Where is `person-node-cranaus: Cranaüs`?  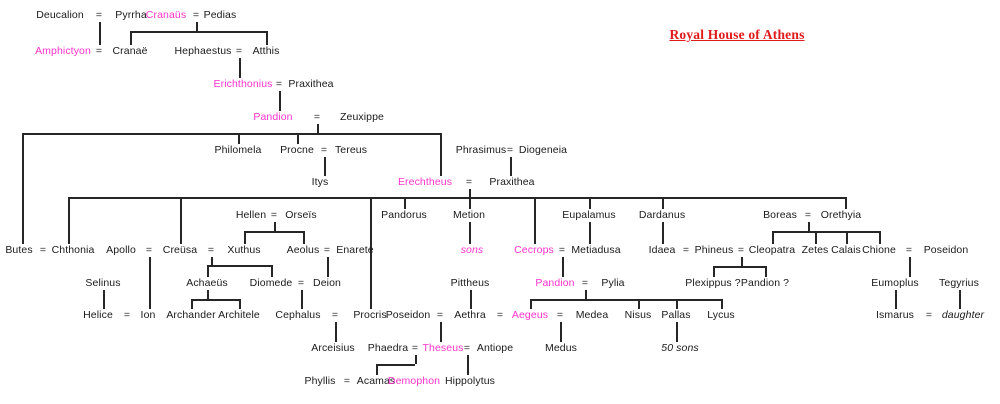 person-node-cranaus: Cranaüs is located at coordinates (166, 15).